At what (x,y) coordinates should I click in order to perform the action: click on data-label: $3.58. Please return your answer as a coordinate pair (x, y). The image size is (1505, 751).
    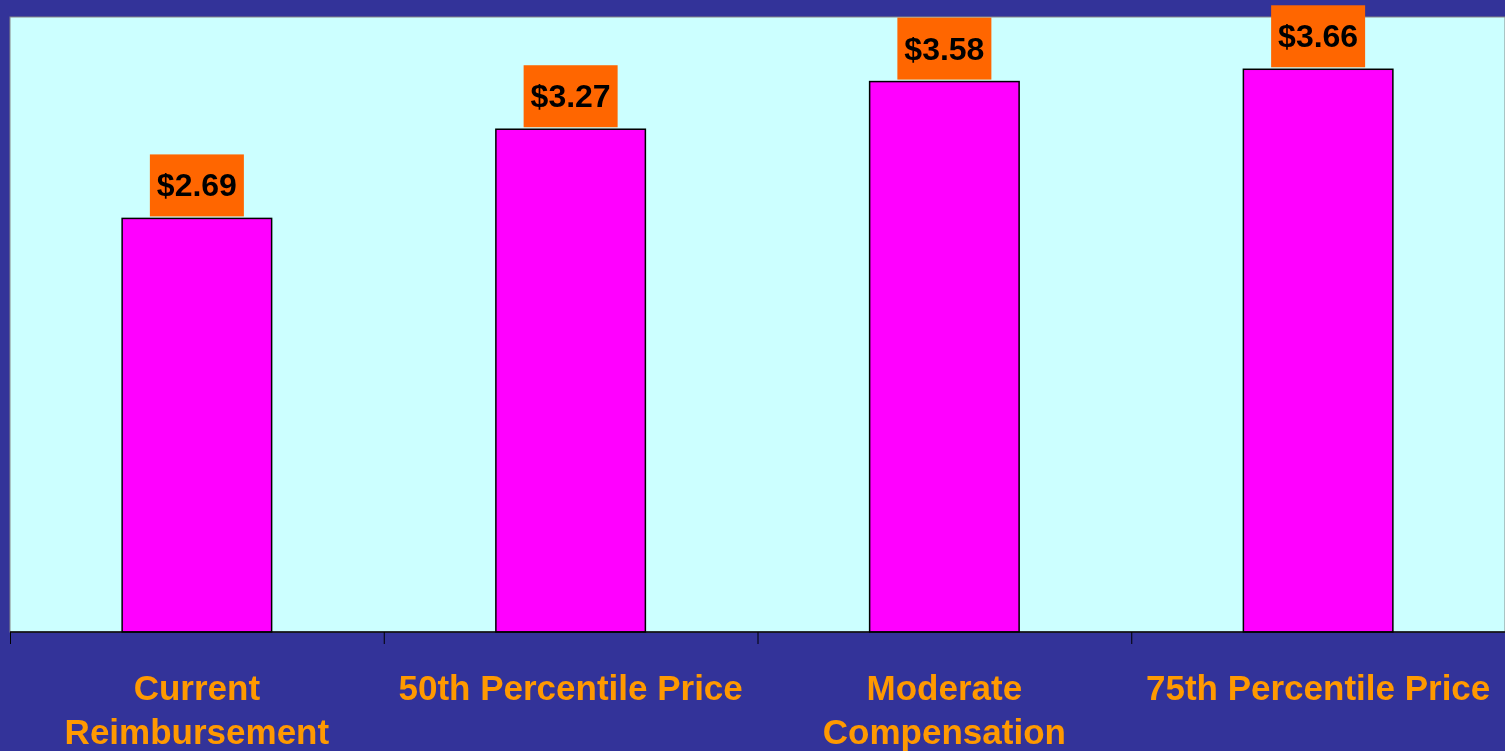
    Looking at the image, I should click on (944, 48).